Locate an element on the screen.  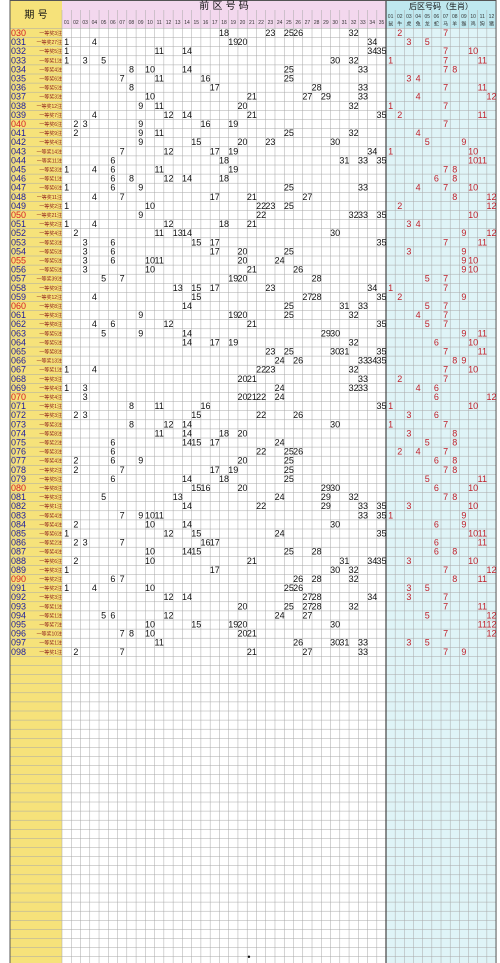
prize-note: 一等奖13注 is located at coordinates (49, 361).